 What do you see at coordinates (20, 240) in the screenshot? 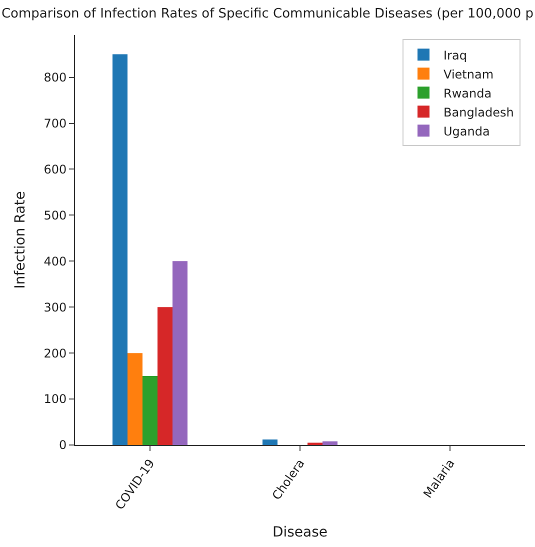
I see `y-axis-title: Infection Rate` at bounding box center [20, 240].